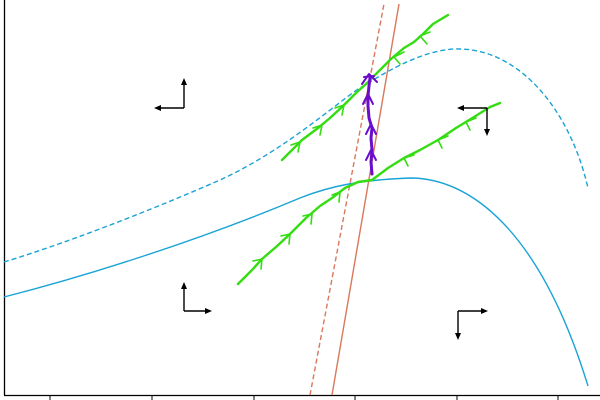 Image resolution: width=600 pixels, height=400 pixels. I want to click on direction-arrow-bottom-left, so click(196, 298).